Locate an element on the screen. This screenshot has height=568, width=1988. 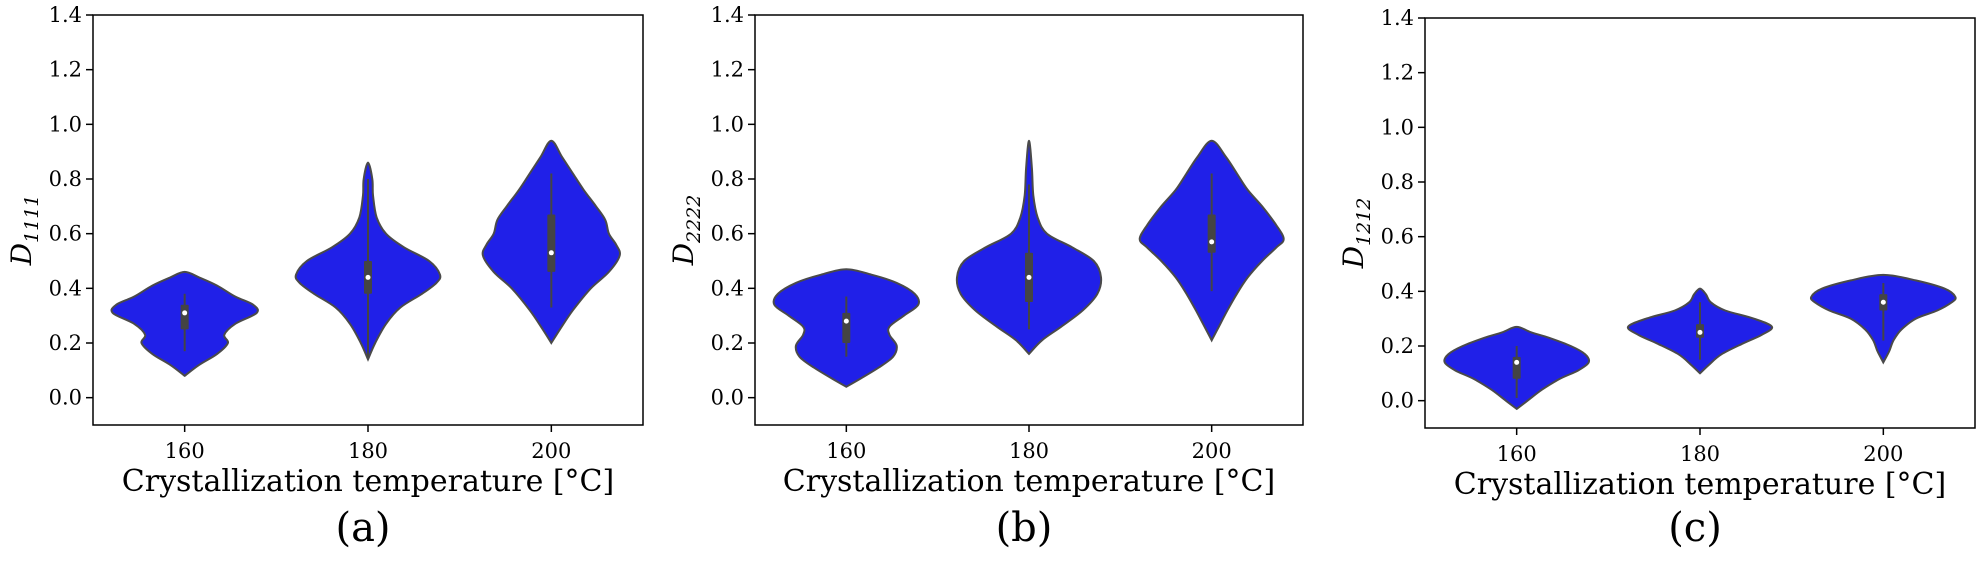
y-axis-label: D2222 is located at coordinates (686, 231).